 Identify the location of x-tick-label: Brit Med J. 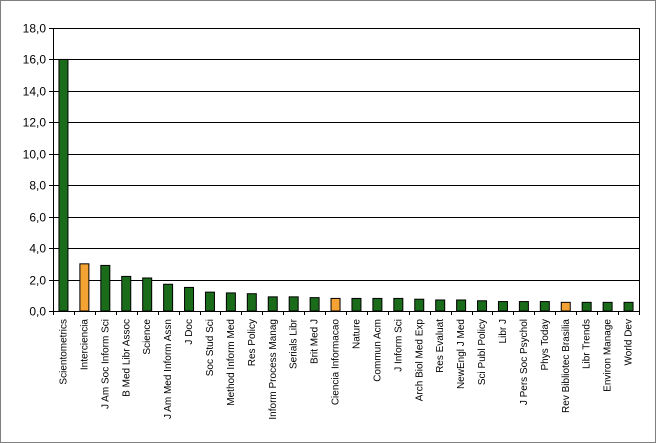
(315, 341).